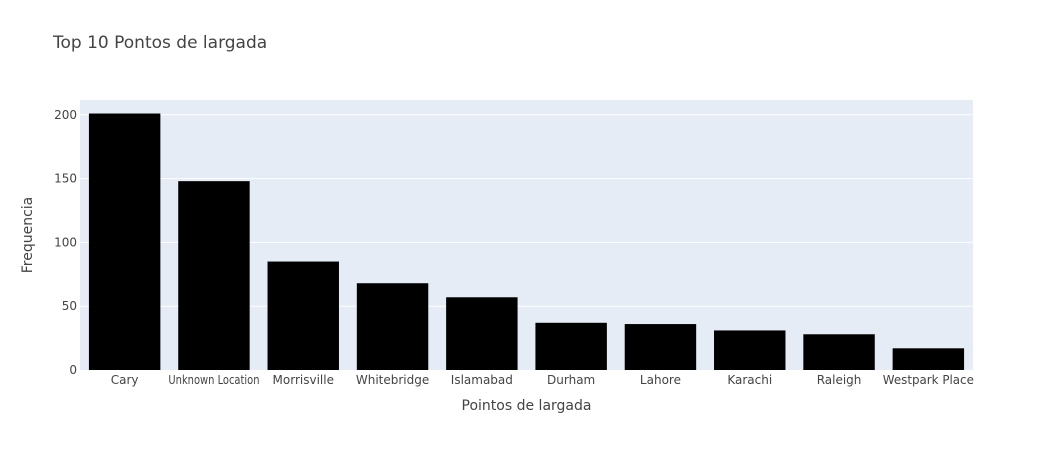 Image resolution: width=1054 pixels, height=454 pixels. I want to click on y-tick-label: 50, so click(69, 306).